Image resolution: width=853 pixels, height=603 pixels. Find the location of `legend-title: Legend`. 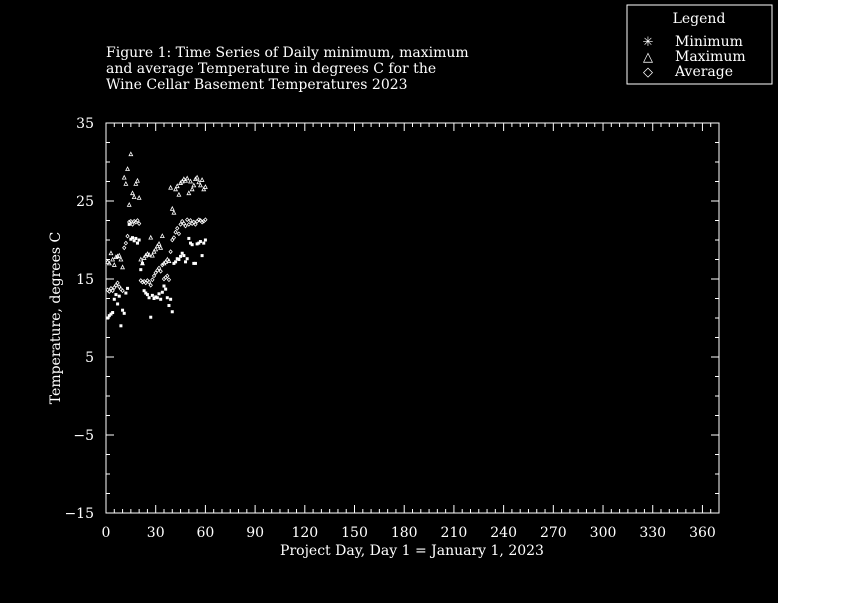

legend-title: Legend is located at coordinates (699, 19).